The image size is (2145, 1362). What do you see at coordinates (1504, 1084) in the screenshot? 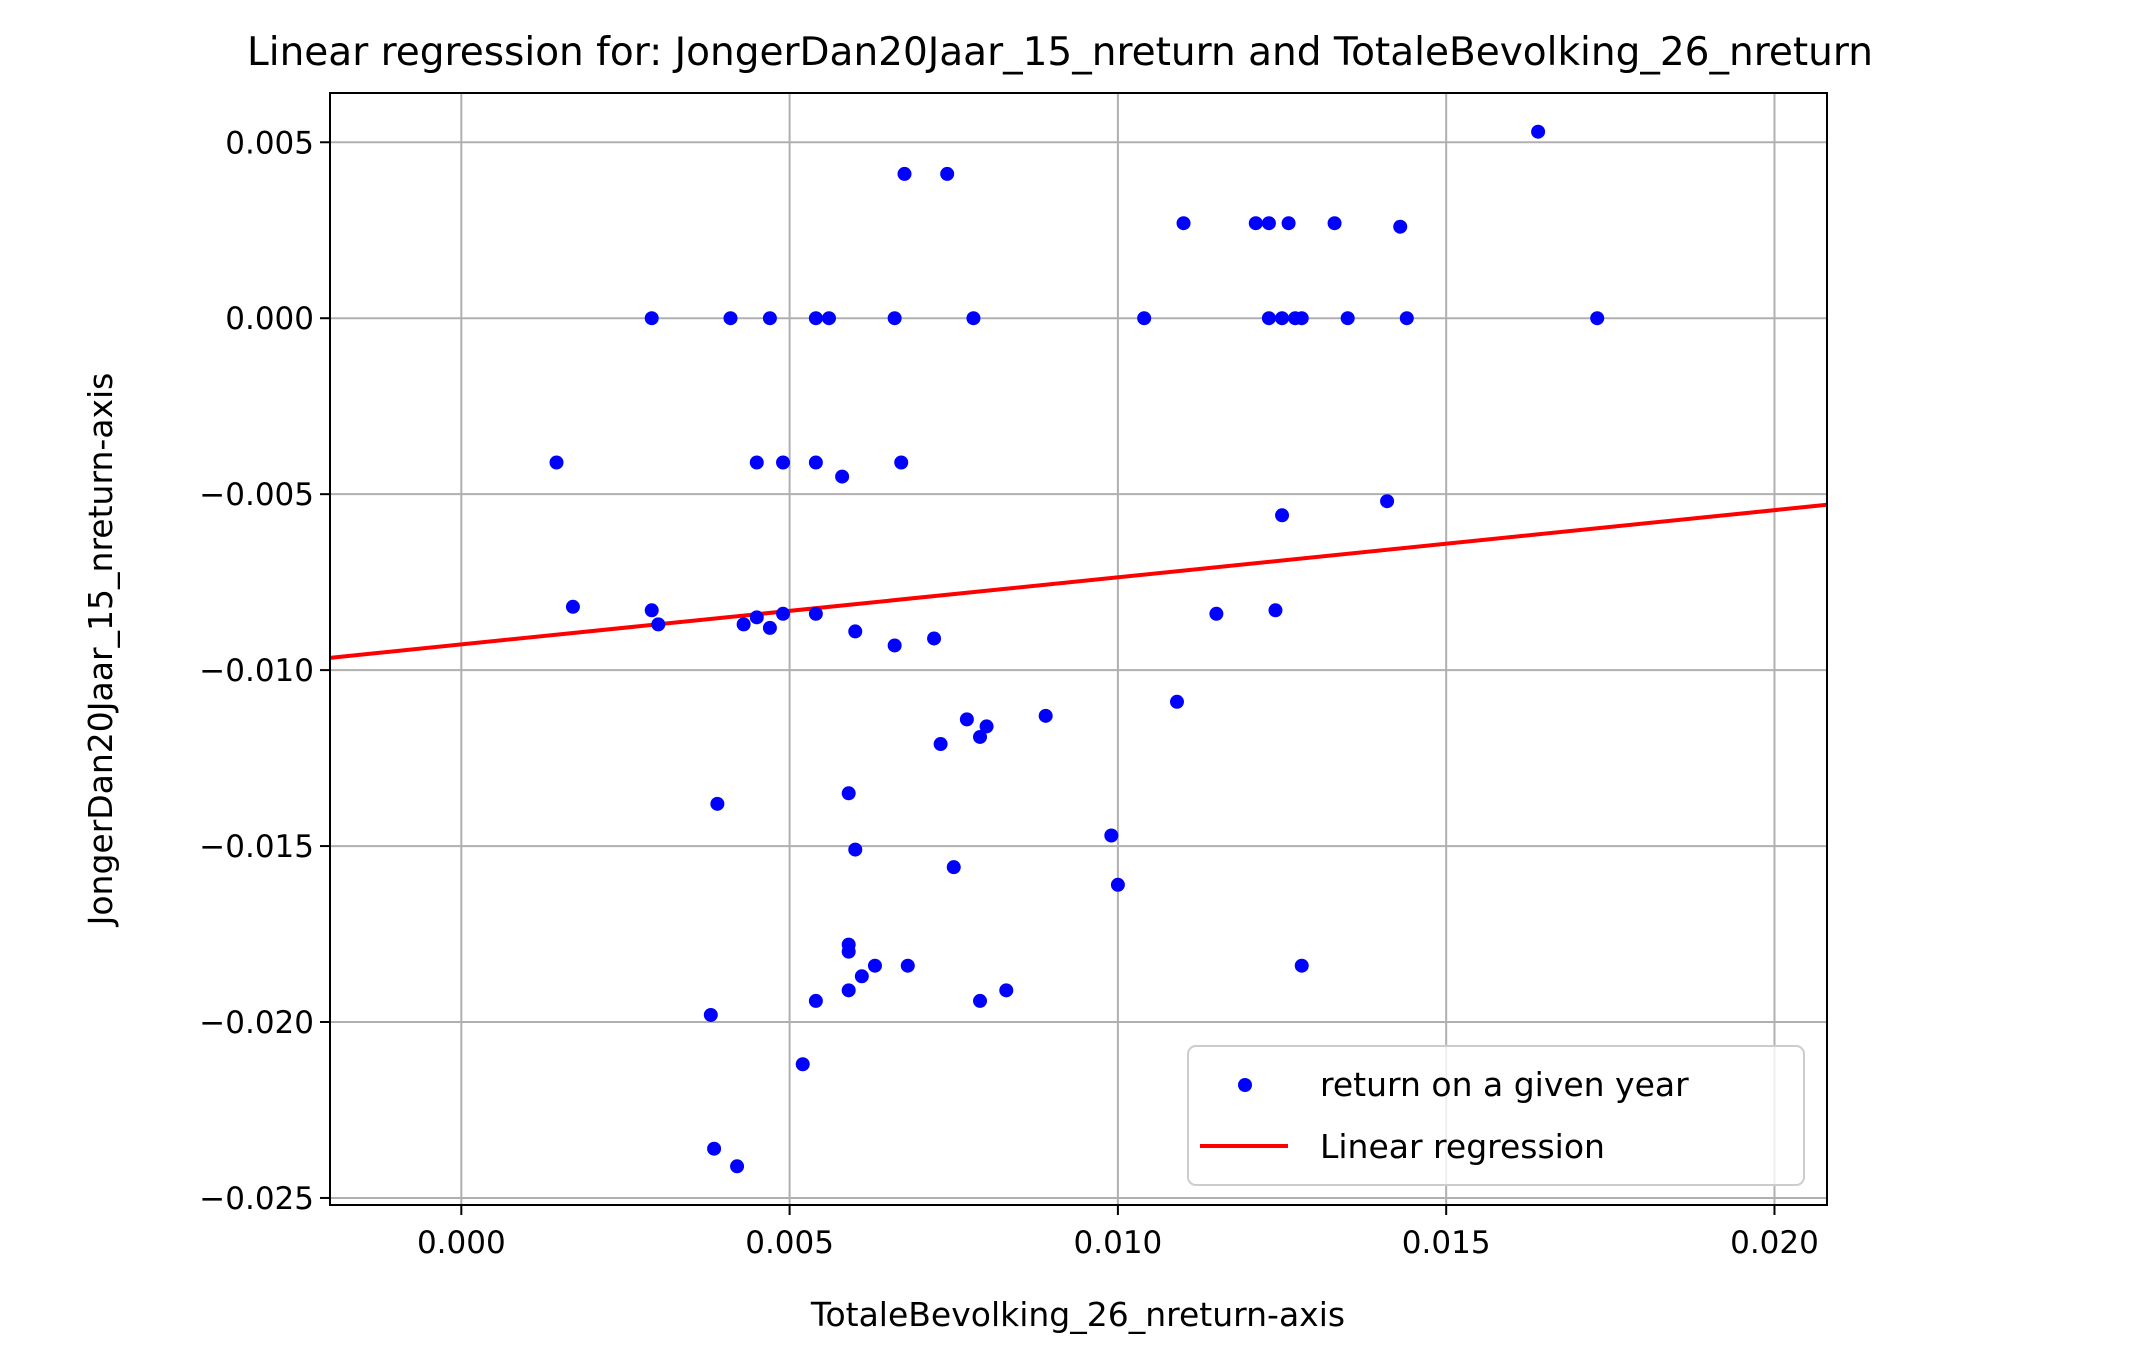
I see `legend-label-points: return on a given year` at bounding box center [1504, 1084].